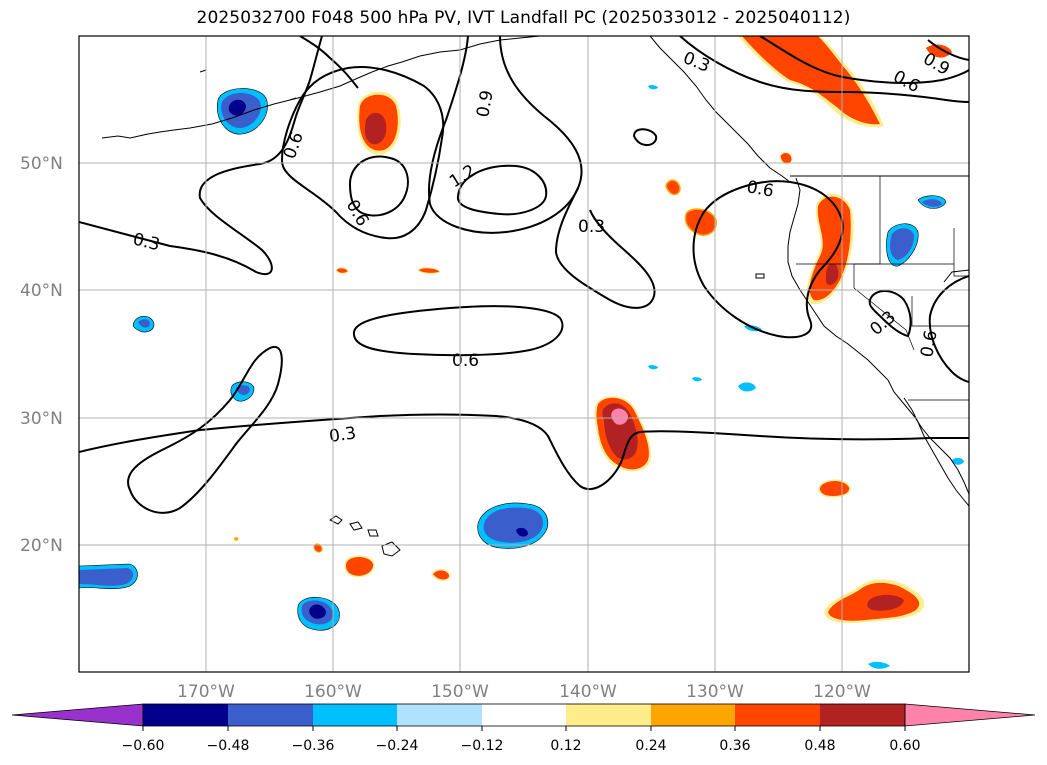  I want to click on lon-label: 160°W, so click(333, 692).